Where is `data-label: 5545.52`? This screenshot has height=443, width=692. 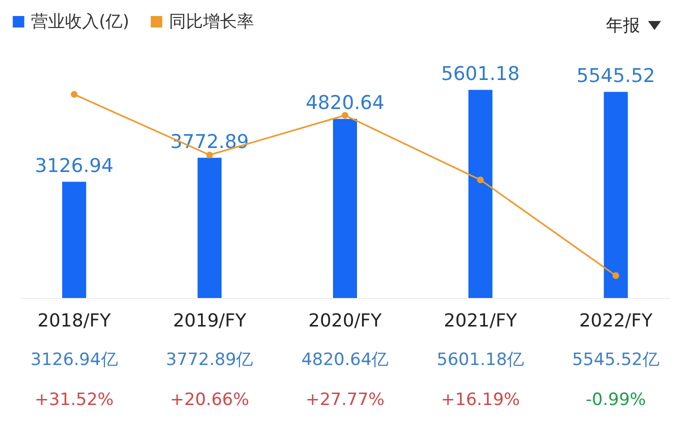 data-label: 5545.52 is located at coordinates (616, 75).